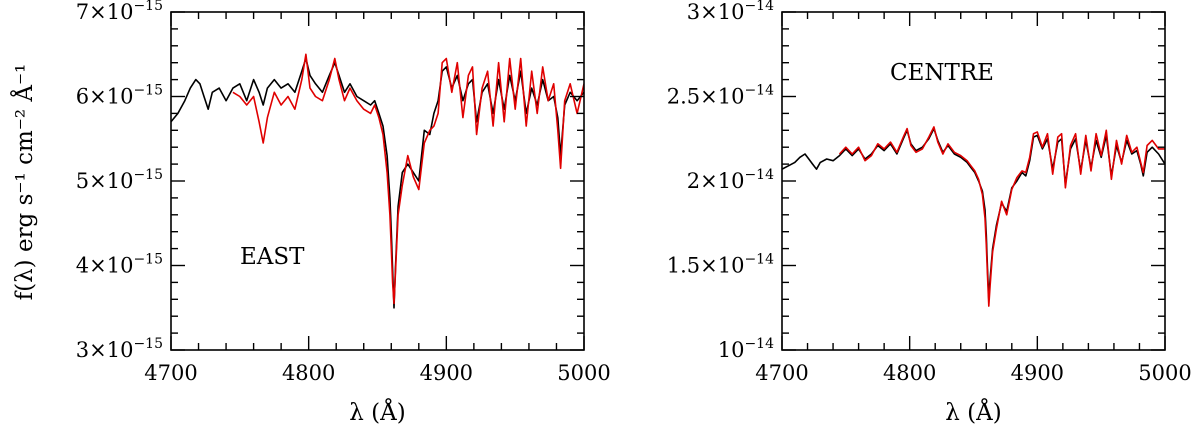  I want to click on y-tick-label: 3×10⁻¹⁵, so click(119, 349).